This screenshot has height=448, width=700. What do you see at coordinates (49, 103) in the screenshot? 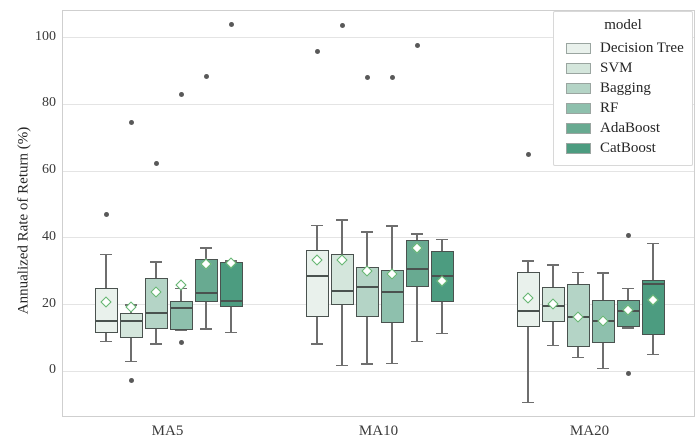
I see `y-tick-label: 80` at bounding box center [49, 103].